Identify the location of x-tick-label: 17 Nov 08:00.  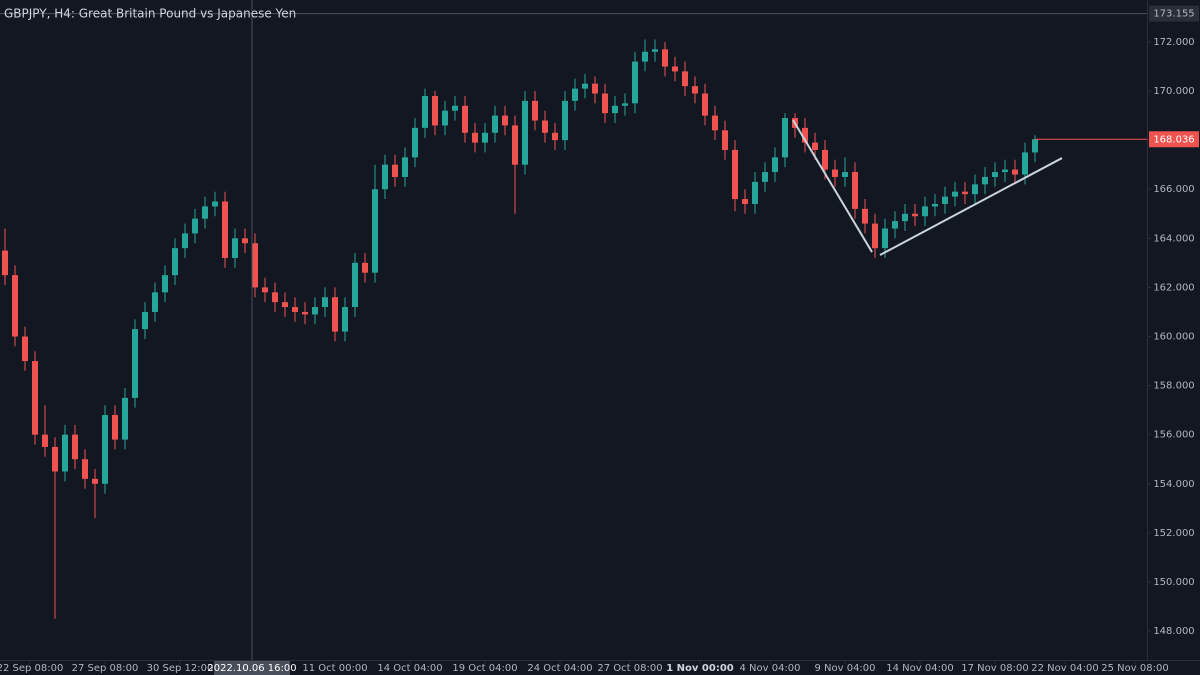
(994, 668).